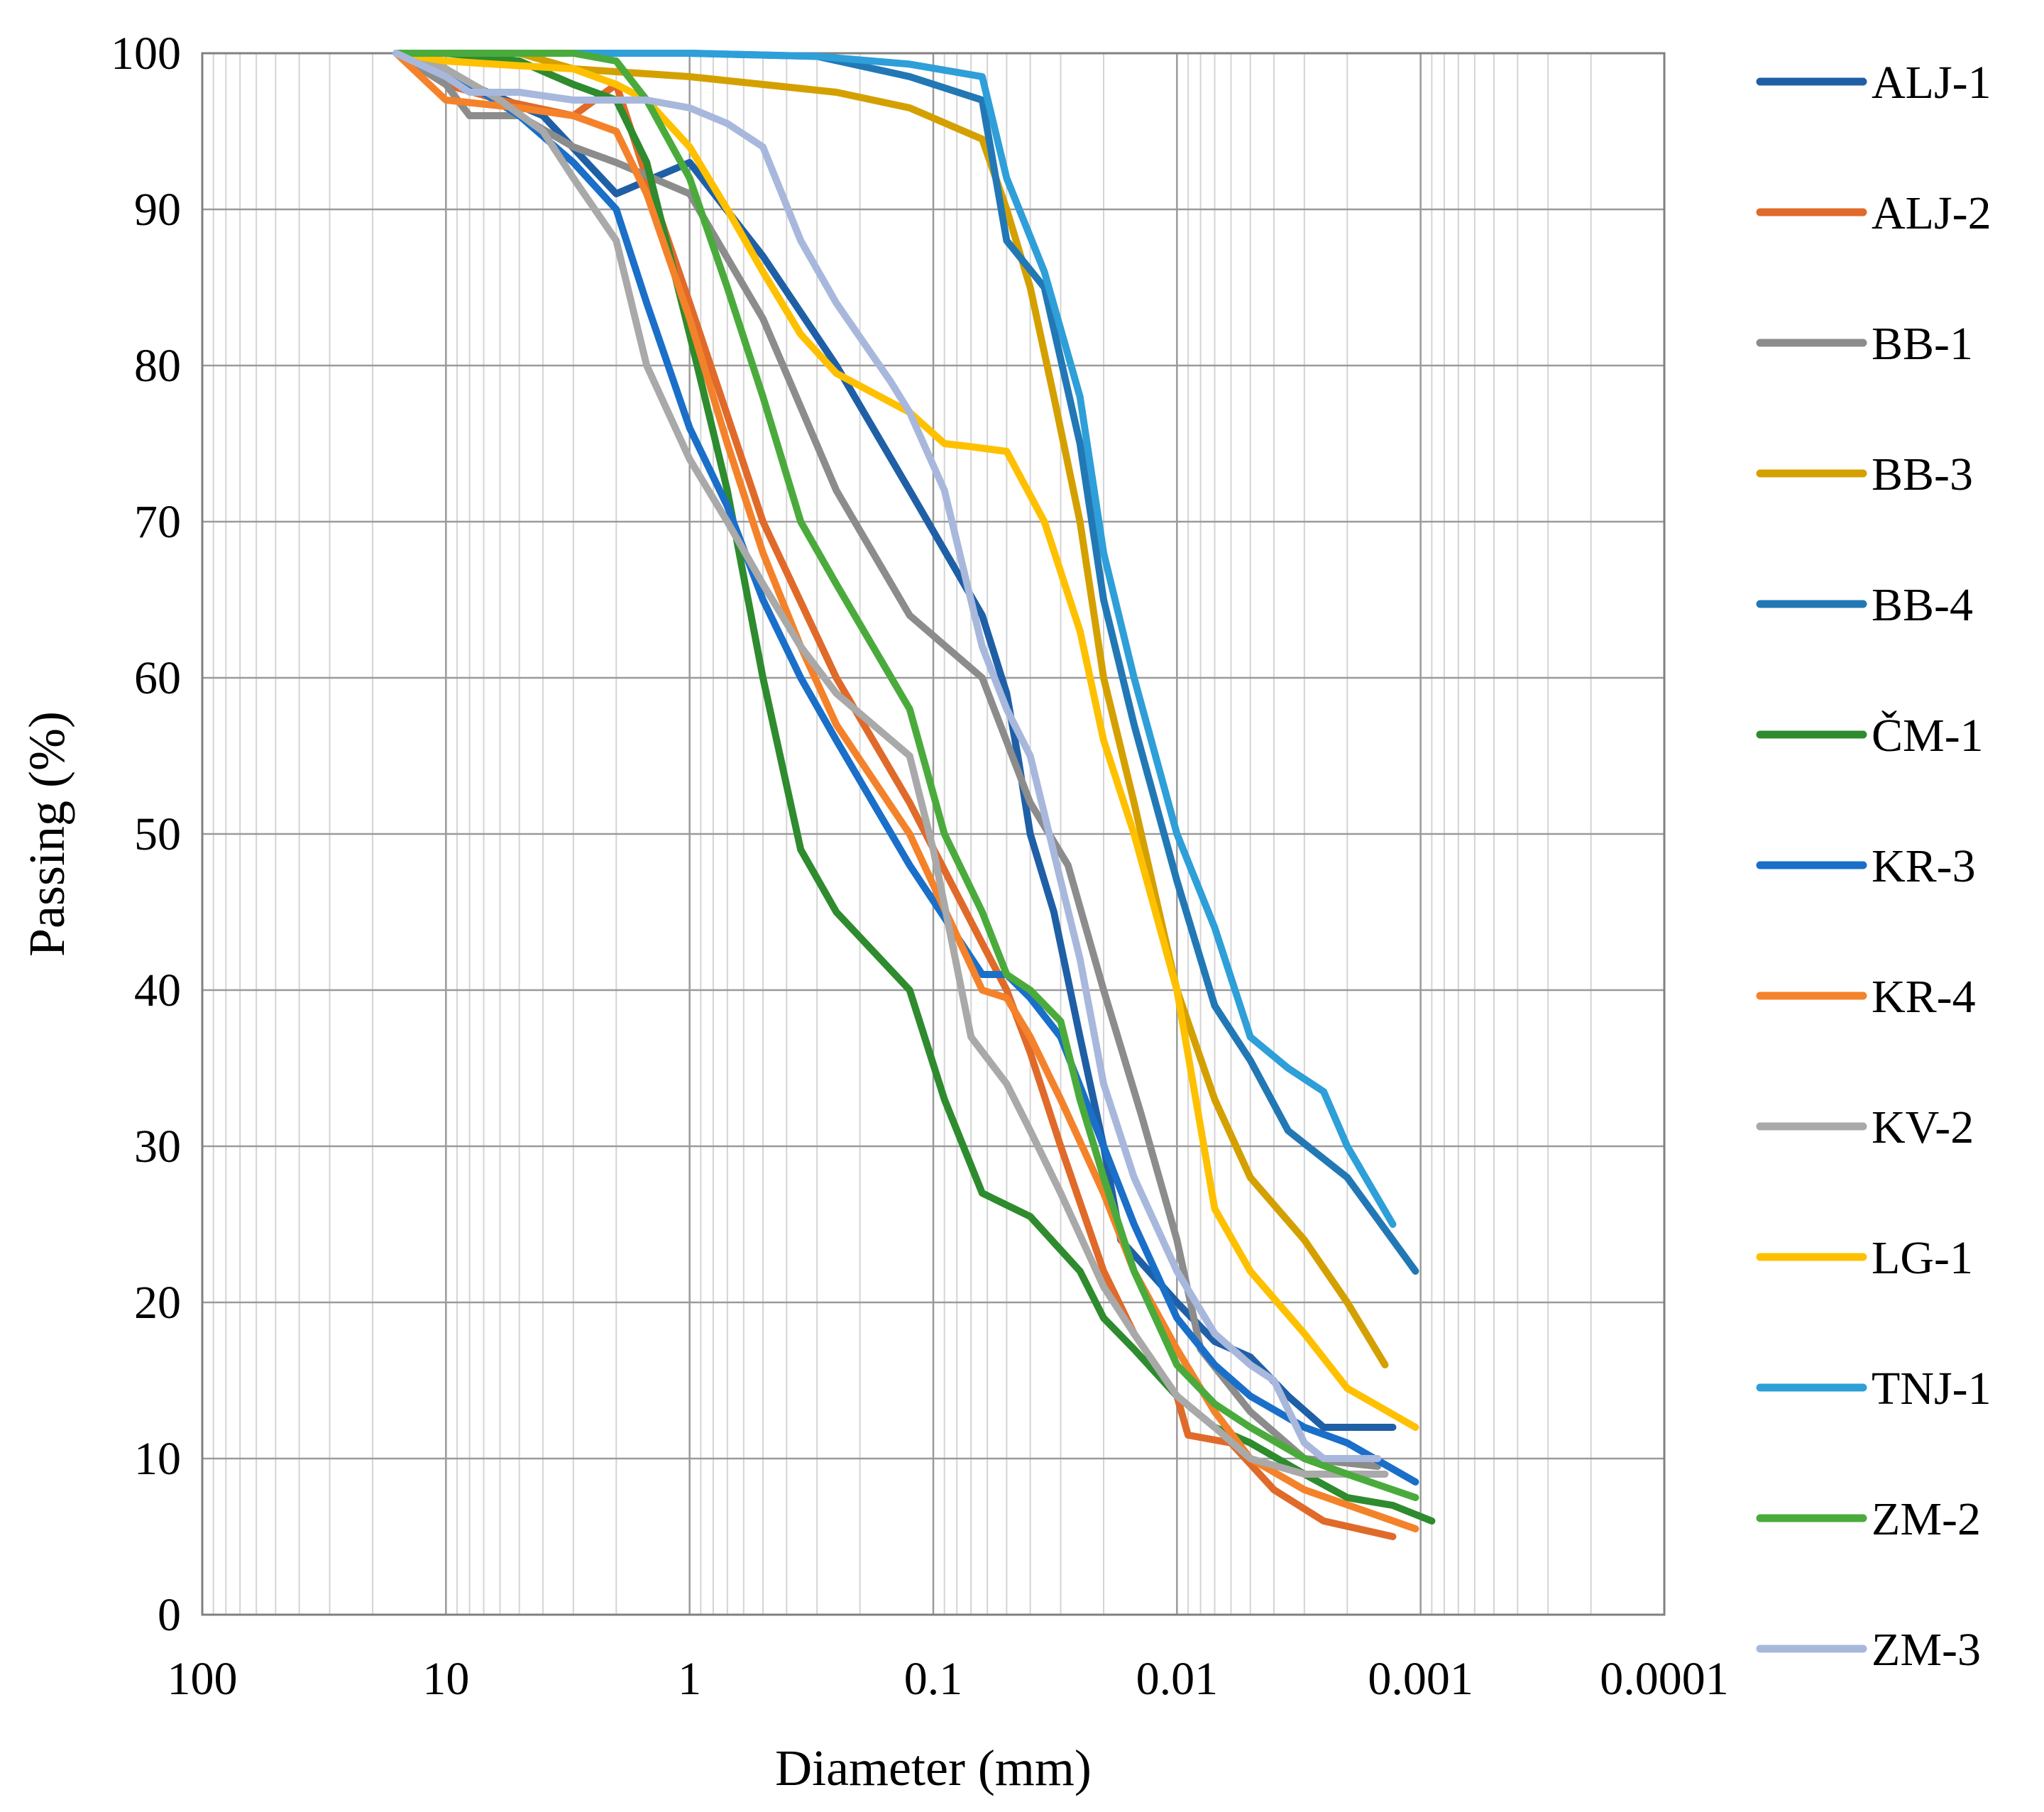 This screenshot has width=2044, height=1812. I want to click on legend-item-bb-4: BB-4, so click(1864, 605).